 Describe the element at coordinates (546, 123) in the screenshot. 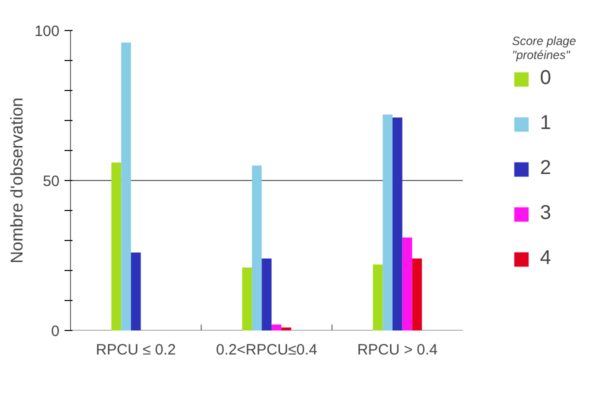

I see `legend-label: 1` at that location.